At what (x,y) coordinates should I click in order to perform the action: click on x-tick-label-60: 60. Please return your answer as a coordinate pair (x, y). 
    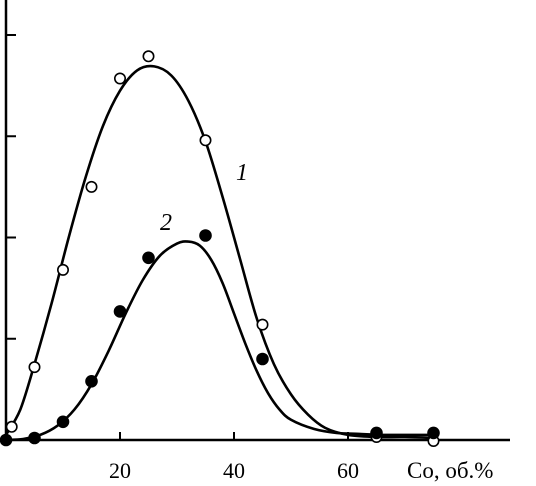
    Looking at the image, I should click on (348, 470).